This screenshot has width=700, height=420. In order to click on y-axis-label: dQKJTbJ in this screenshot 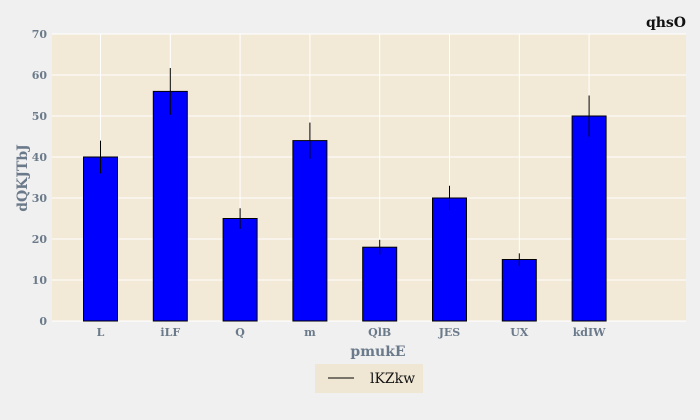, I will do `click(23, 178)`.